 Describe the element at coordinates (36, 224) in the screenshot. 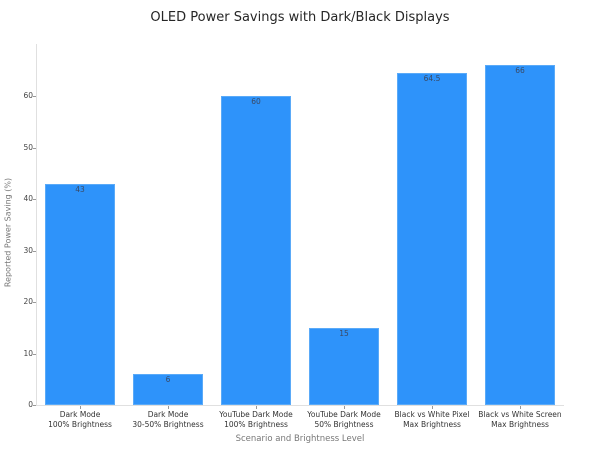

I see `y-axis-line` at that location.